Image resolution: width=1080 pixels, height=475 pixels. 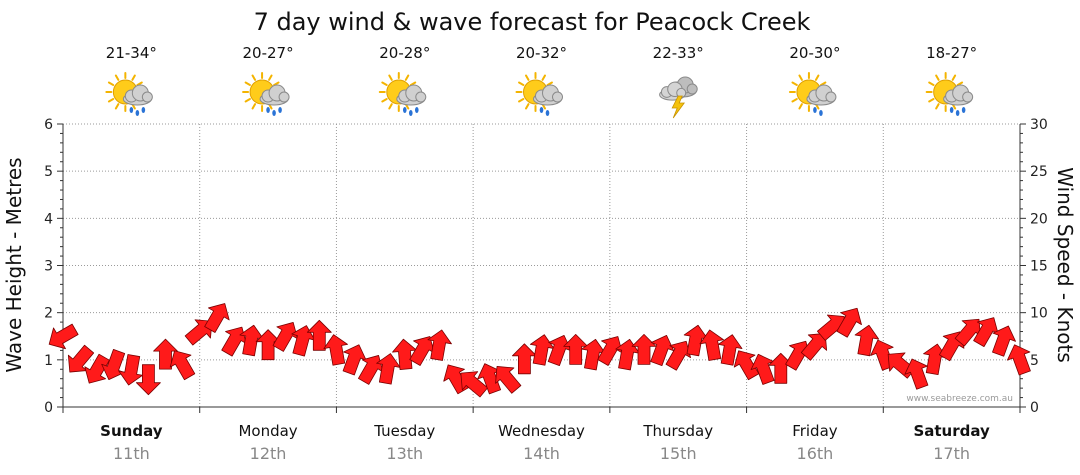 I want to click on day-date-label: 16th, so click(x=815, y=453).